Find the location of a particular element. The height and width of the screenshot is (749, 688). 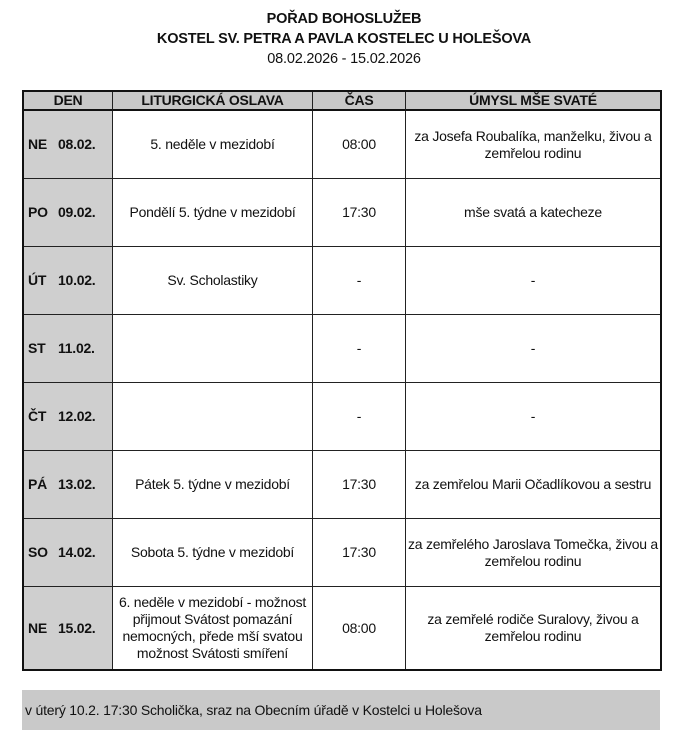

day-date: 12.02. is located at coordinates (77, 416).